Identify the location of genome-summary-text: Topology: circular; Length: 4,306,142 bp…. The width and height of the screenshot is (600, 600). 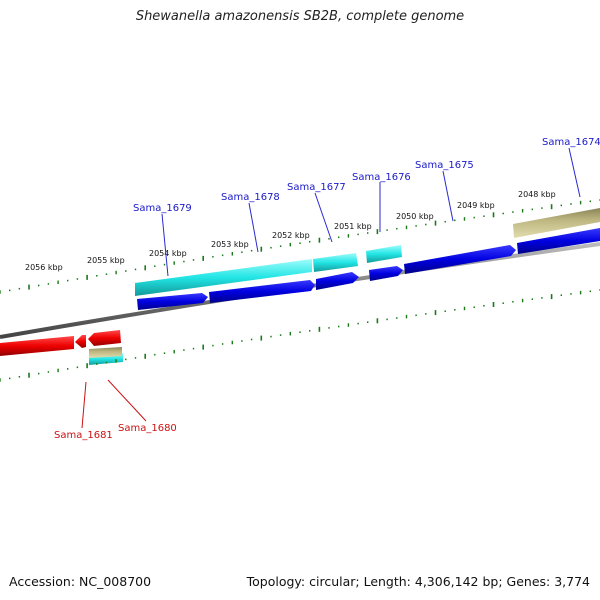
(418, 581).